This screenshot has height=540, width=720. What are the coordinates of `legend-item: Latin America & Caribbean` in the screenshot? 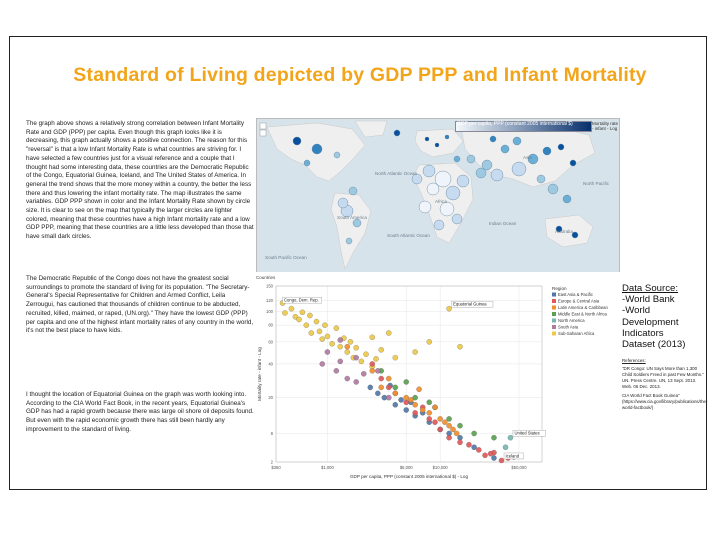 It's located at (583, 307).